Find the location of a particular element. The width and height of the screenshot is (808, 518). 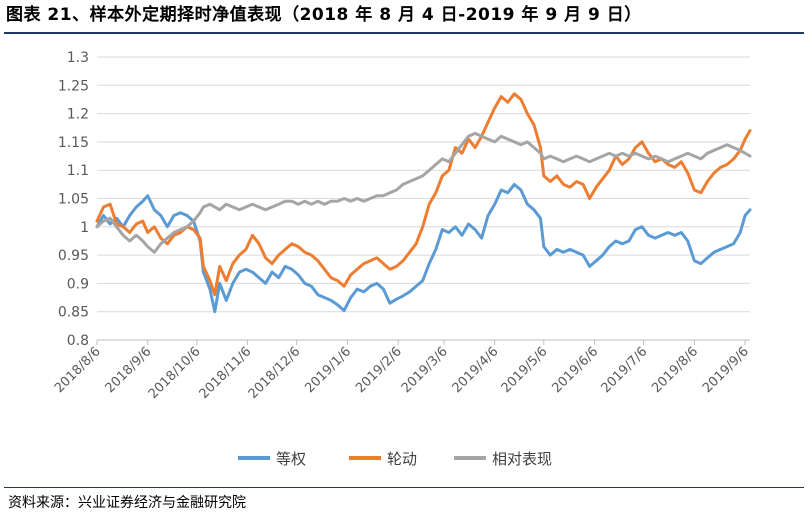

y-tick-label: 0.8 is located at coordinates (78, 341).